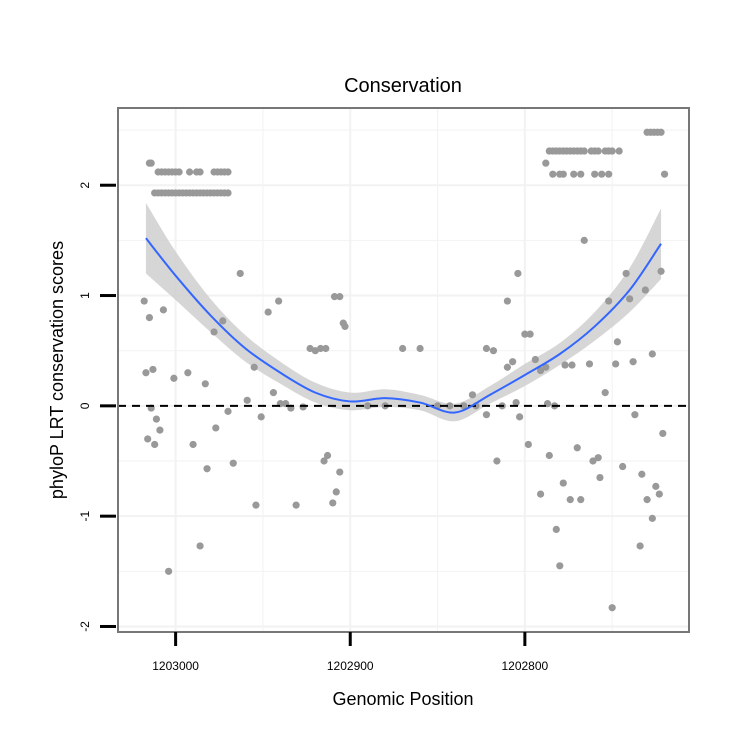  Describe the element at coordinates (85, 516) in the screenshot. I see `y-tick-label: -1` at that location.